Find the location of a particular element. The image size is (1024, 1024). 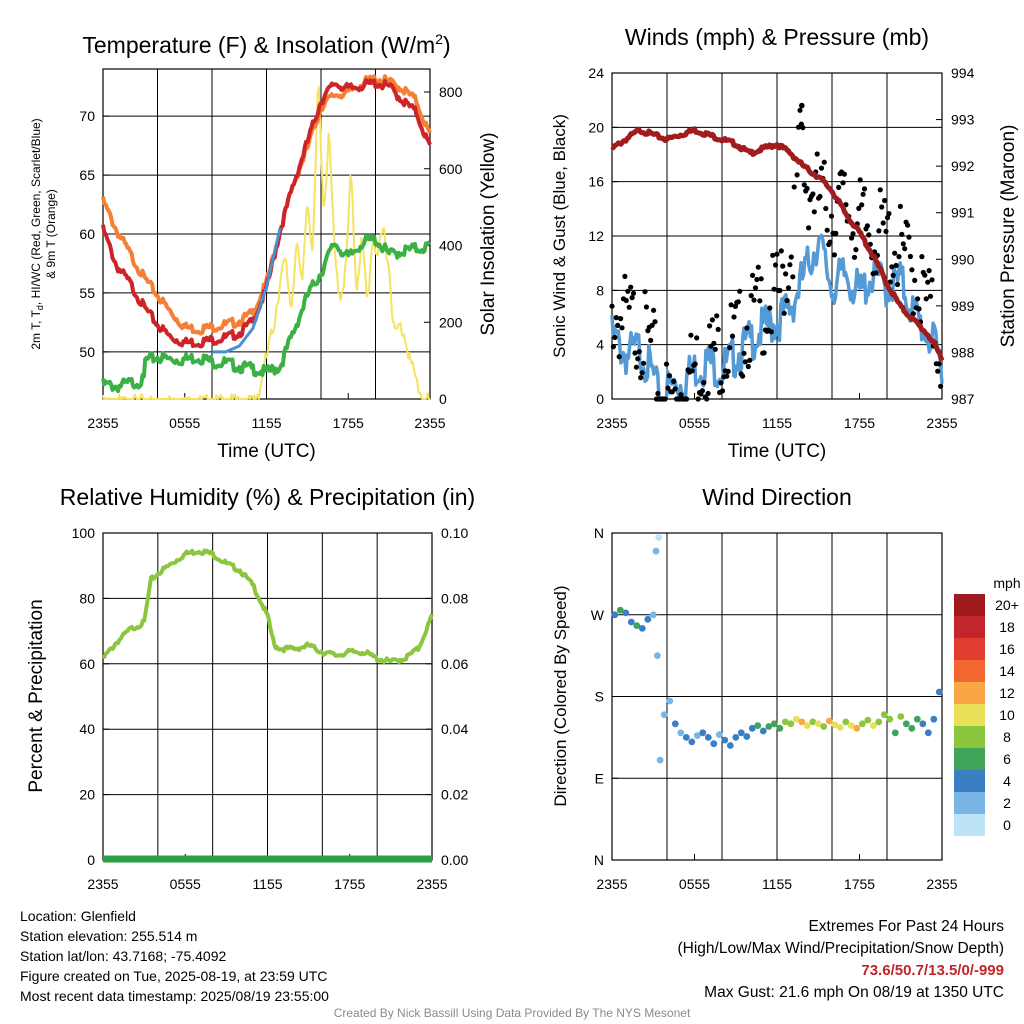

y-tick-label: 50 is located at coordinates (87, 352).